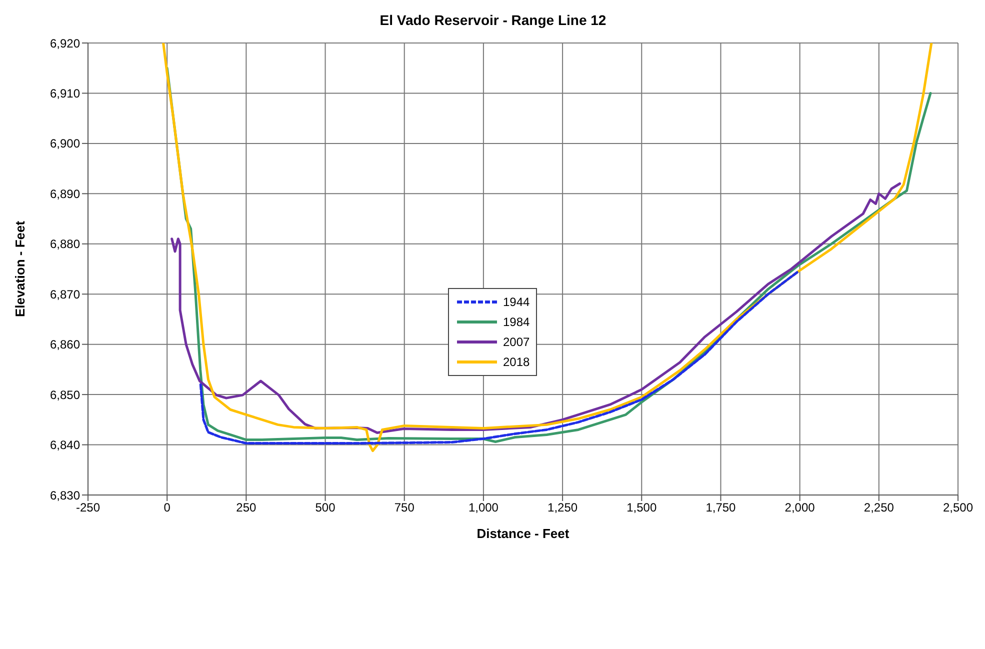 This screenshot has width=985, height=649. What do you see at coordinates (958, 507) in the screenshot?
I see `x-tick-label: 2,500` at bounding box center [958, 507].